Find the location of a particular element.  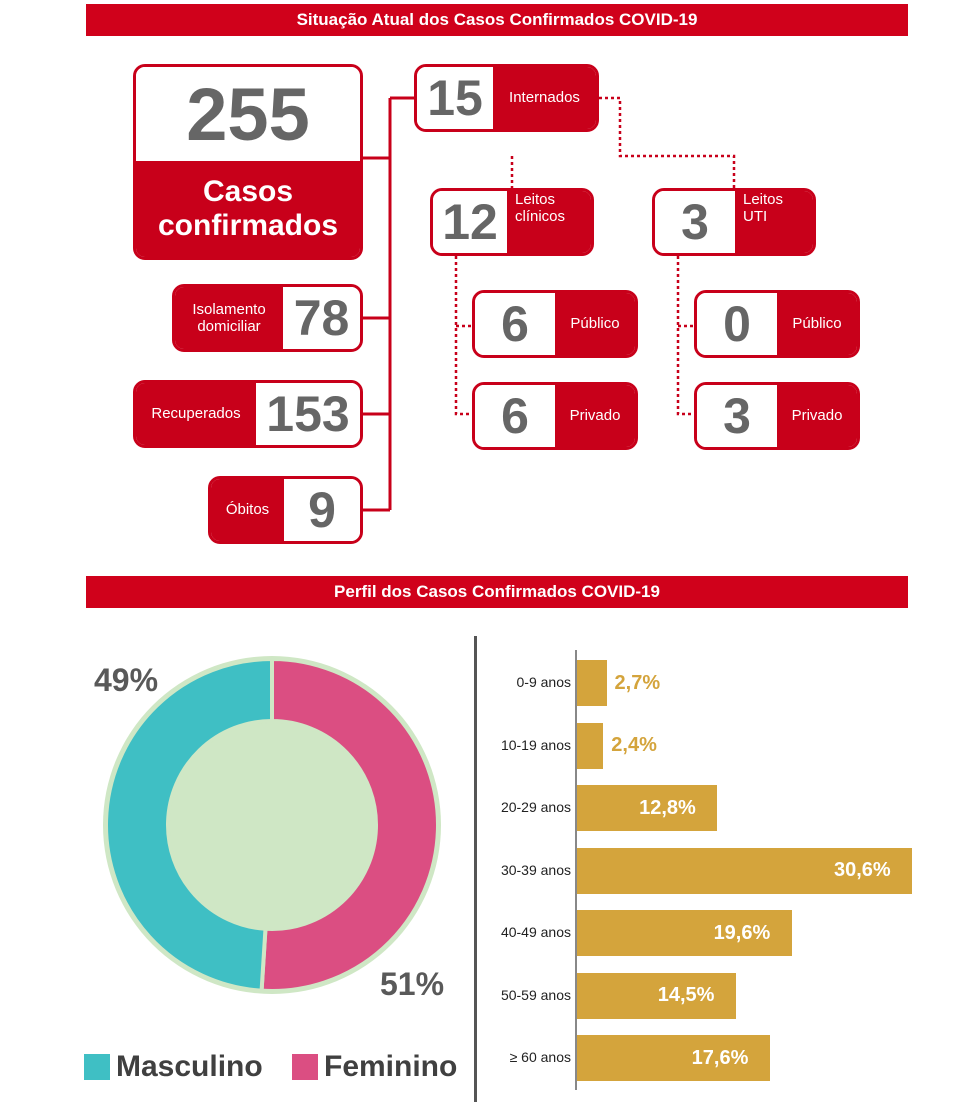

recuperados-value: 153 is located at coordinates (308, 414).